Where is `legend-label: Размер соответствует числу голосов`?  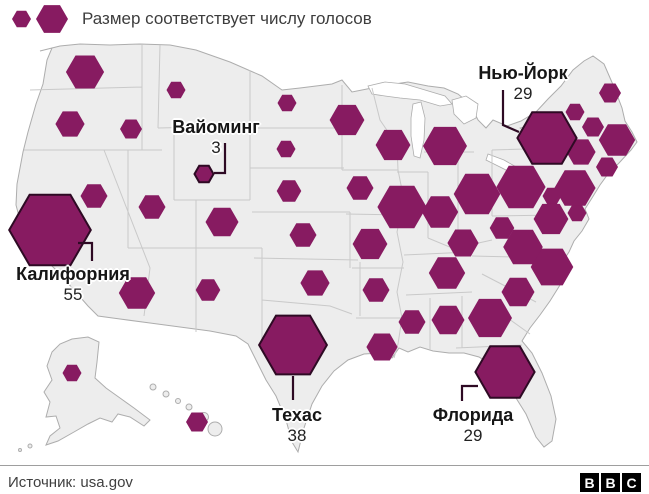 legend-label: Размер соответствует числу голосов is located at coordinates (227, 18).